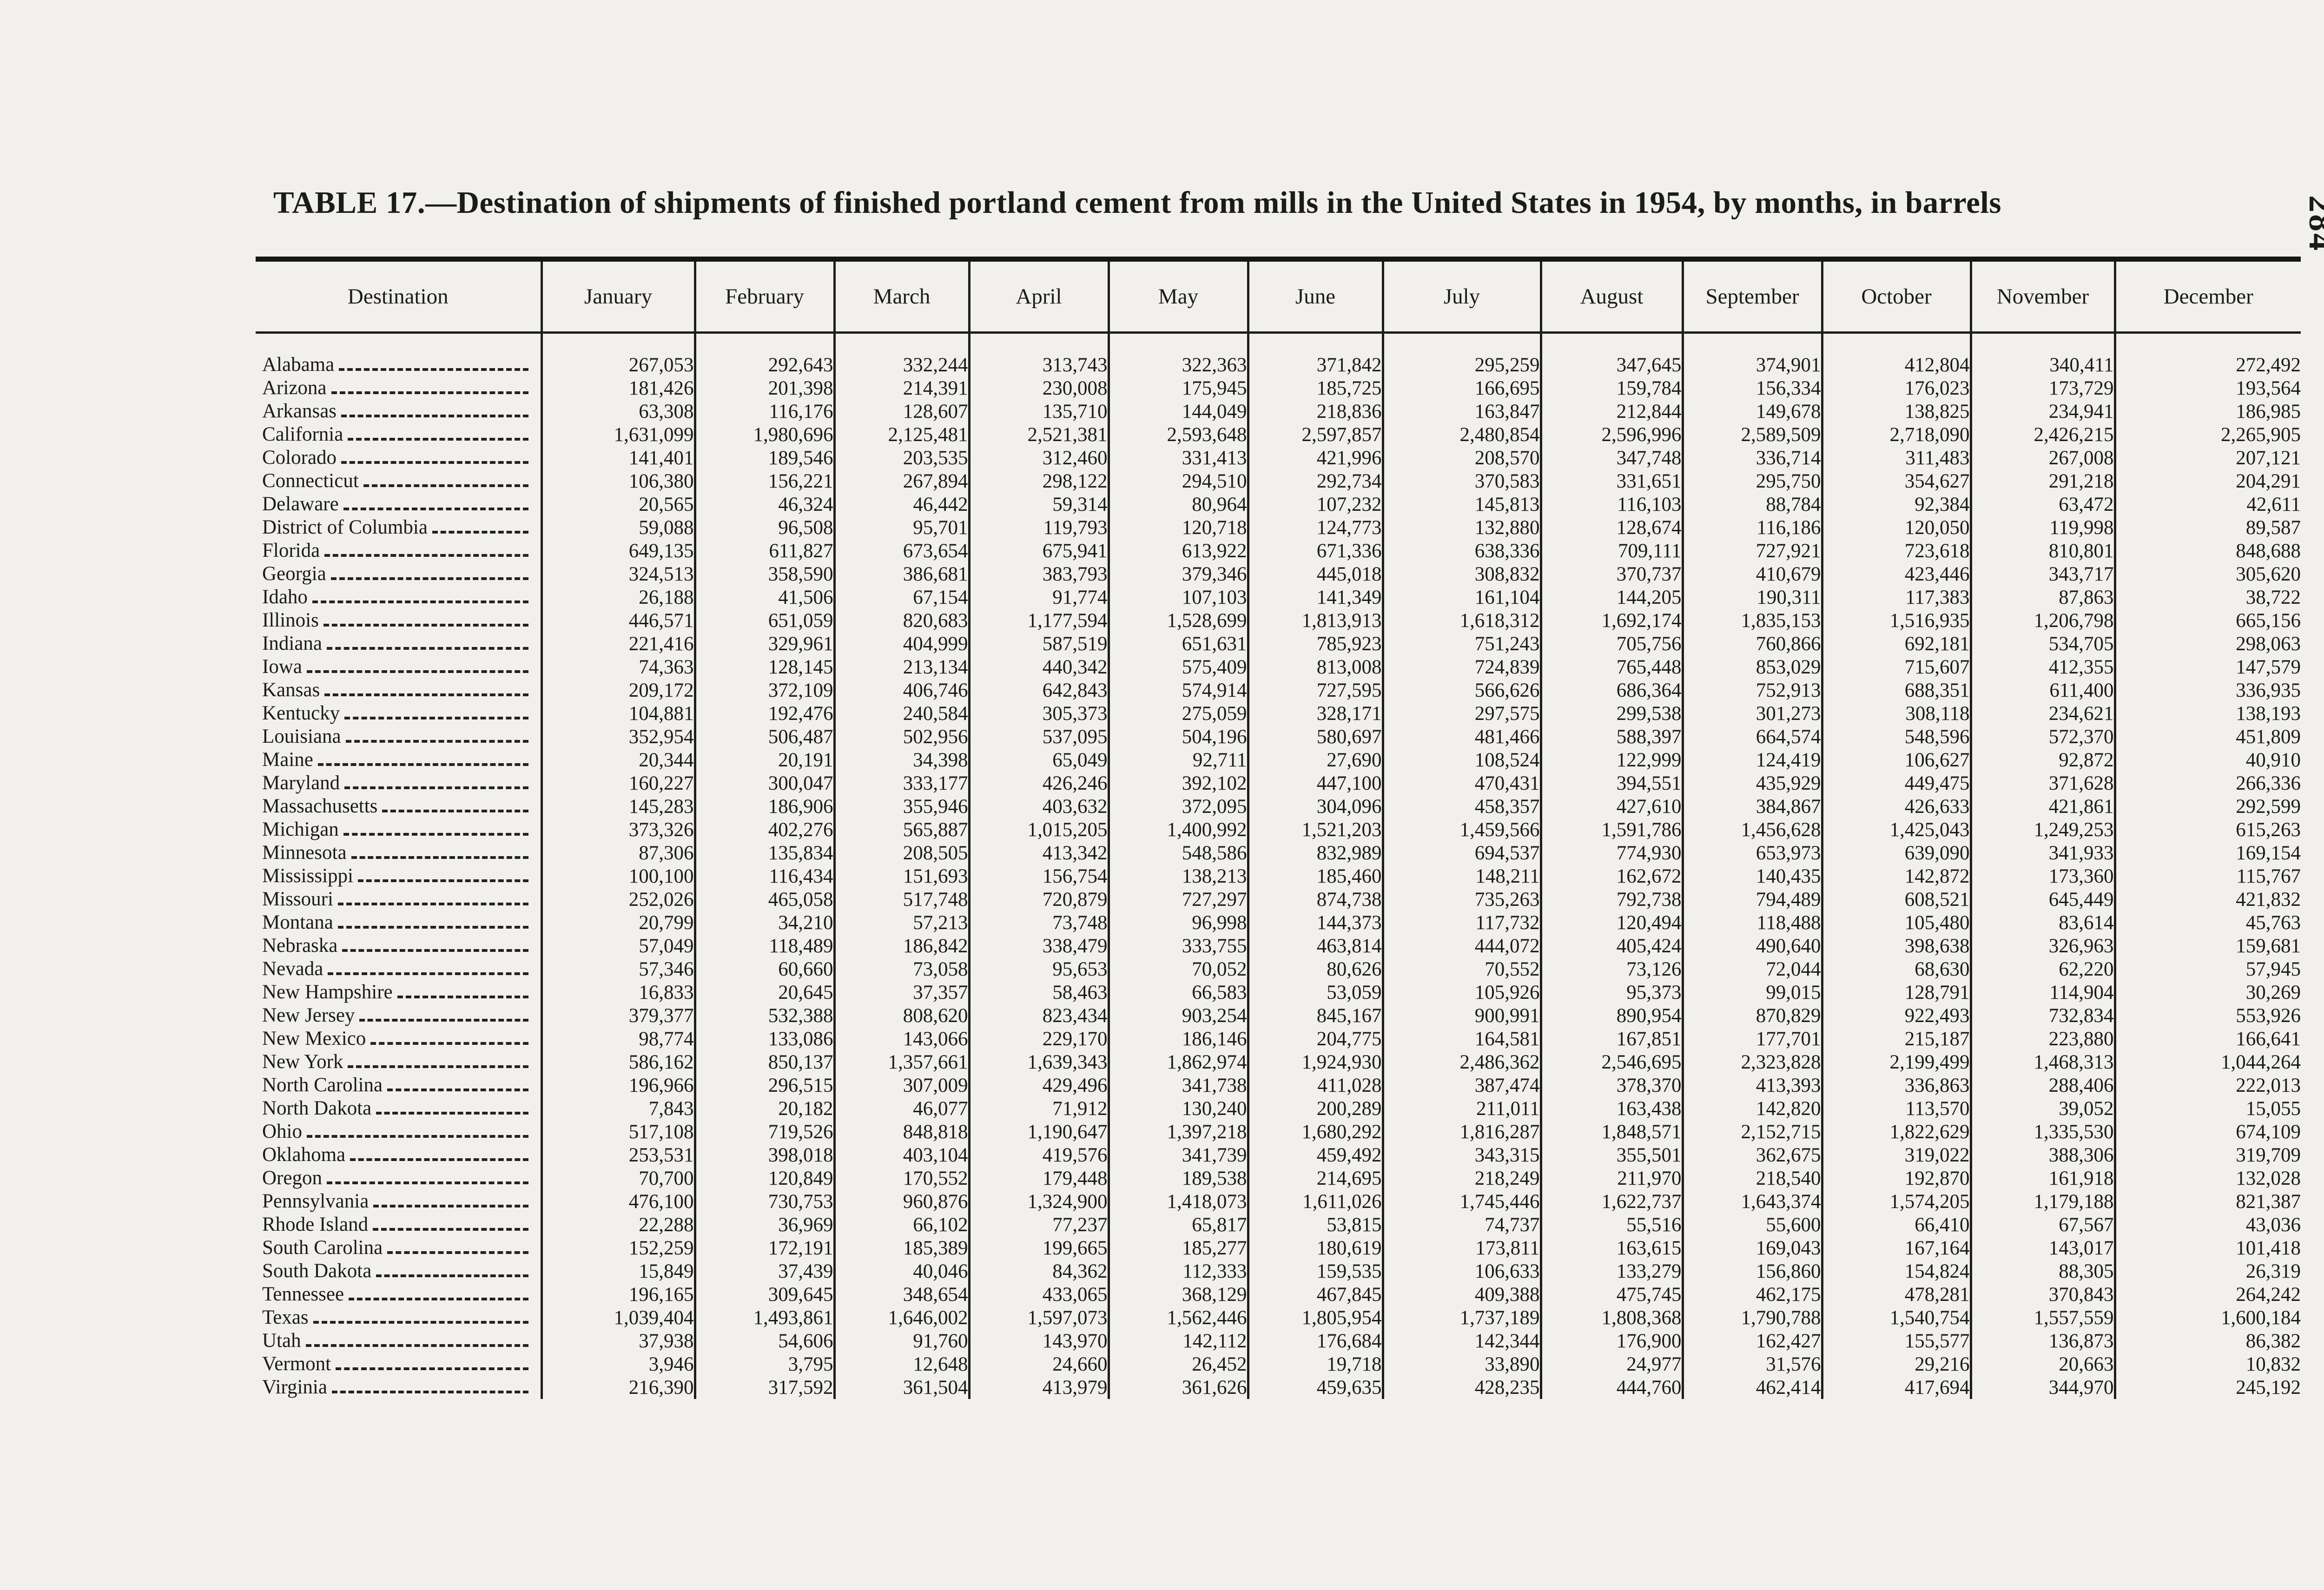 The width and height of the screenshot is (2324, 1590). Describe the element at coordinates (618, 1248) in the screenshot. I see `value-cell: 152,259` at that location.